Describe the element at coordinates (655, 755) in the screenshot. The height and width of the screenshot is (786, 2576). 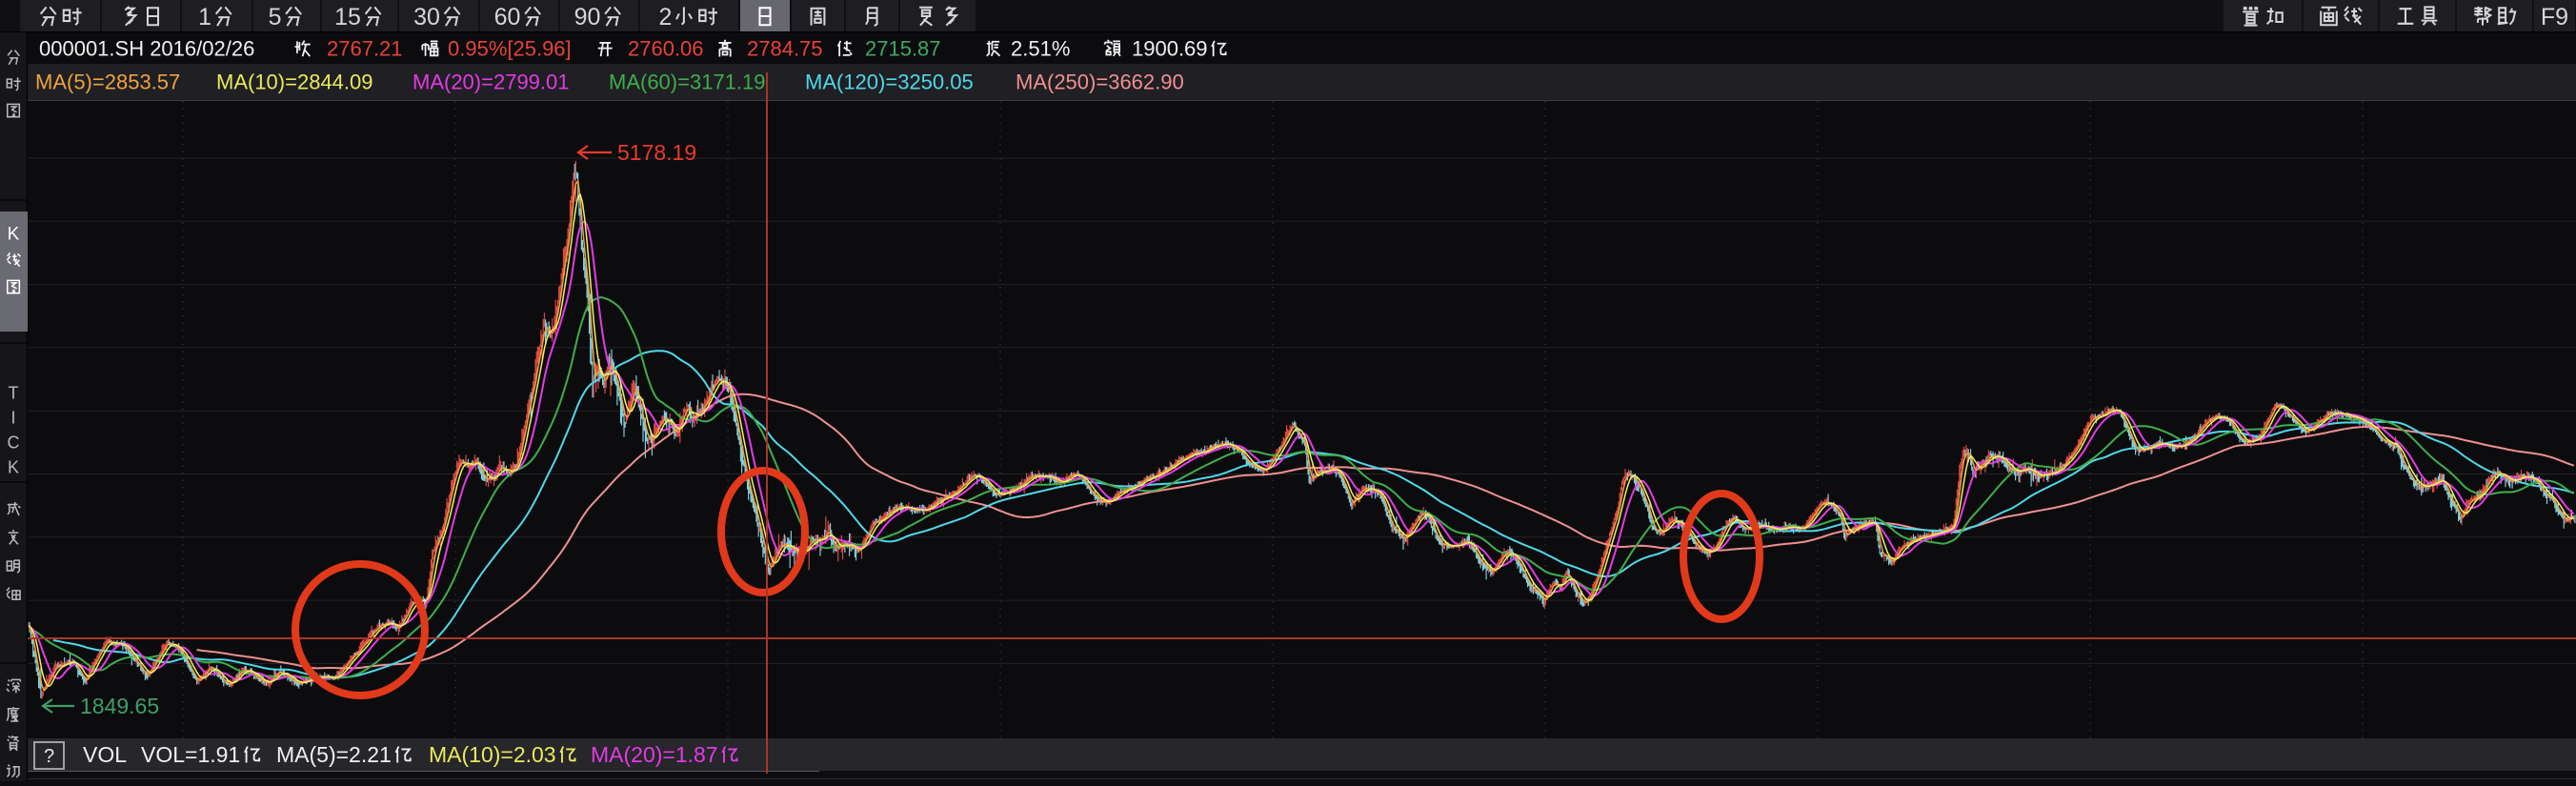
I see `svg-text: MA(20)=1.87` at that location.